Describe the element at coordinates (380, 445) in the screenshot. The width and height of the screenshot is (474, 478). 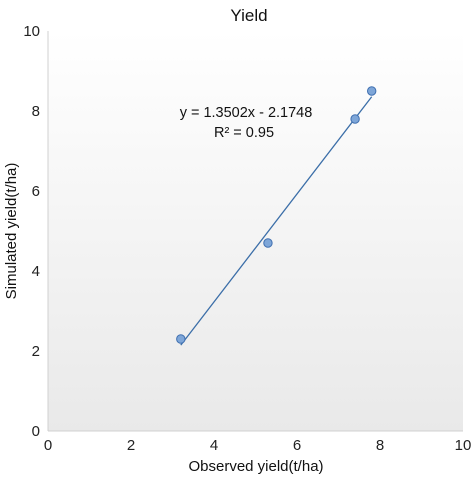
I see `x-tick-label: 8` at that location.